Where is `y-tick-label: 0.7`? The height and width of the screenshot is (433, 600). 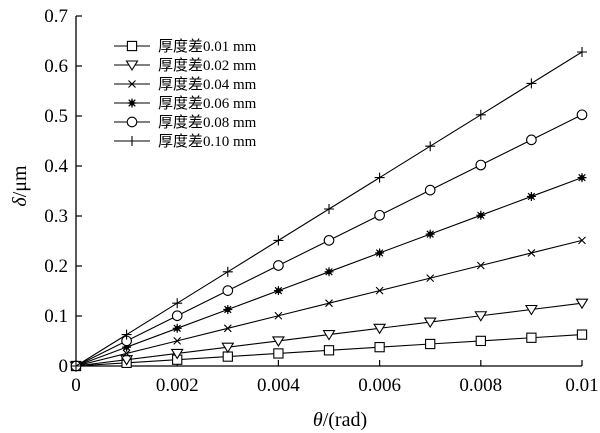 y-tick-label: 0.7 is located at coordinates (56, 16).